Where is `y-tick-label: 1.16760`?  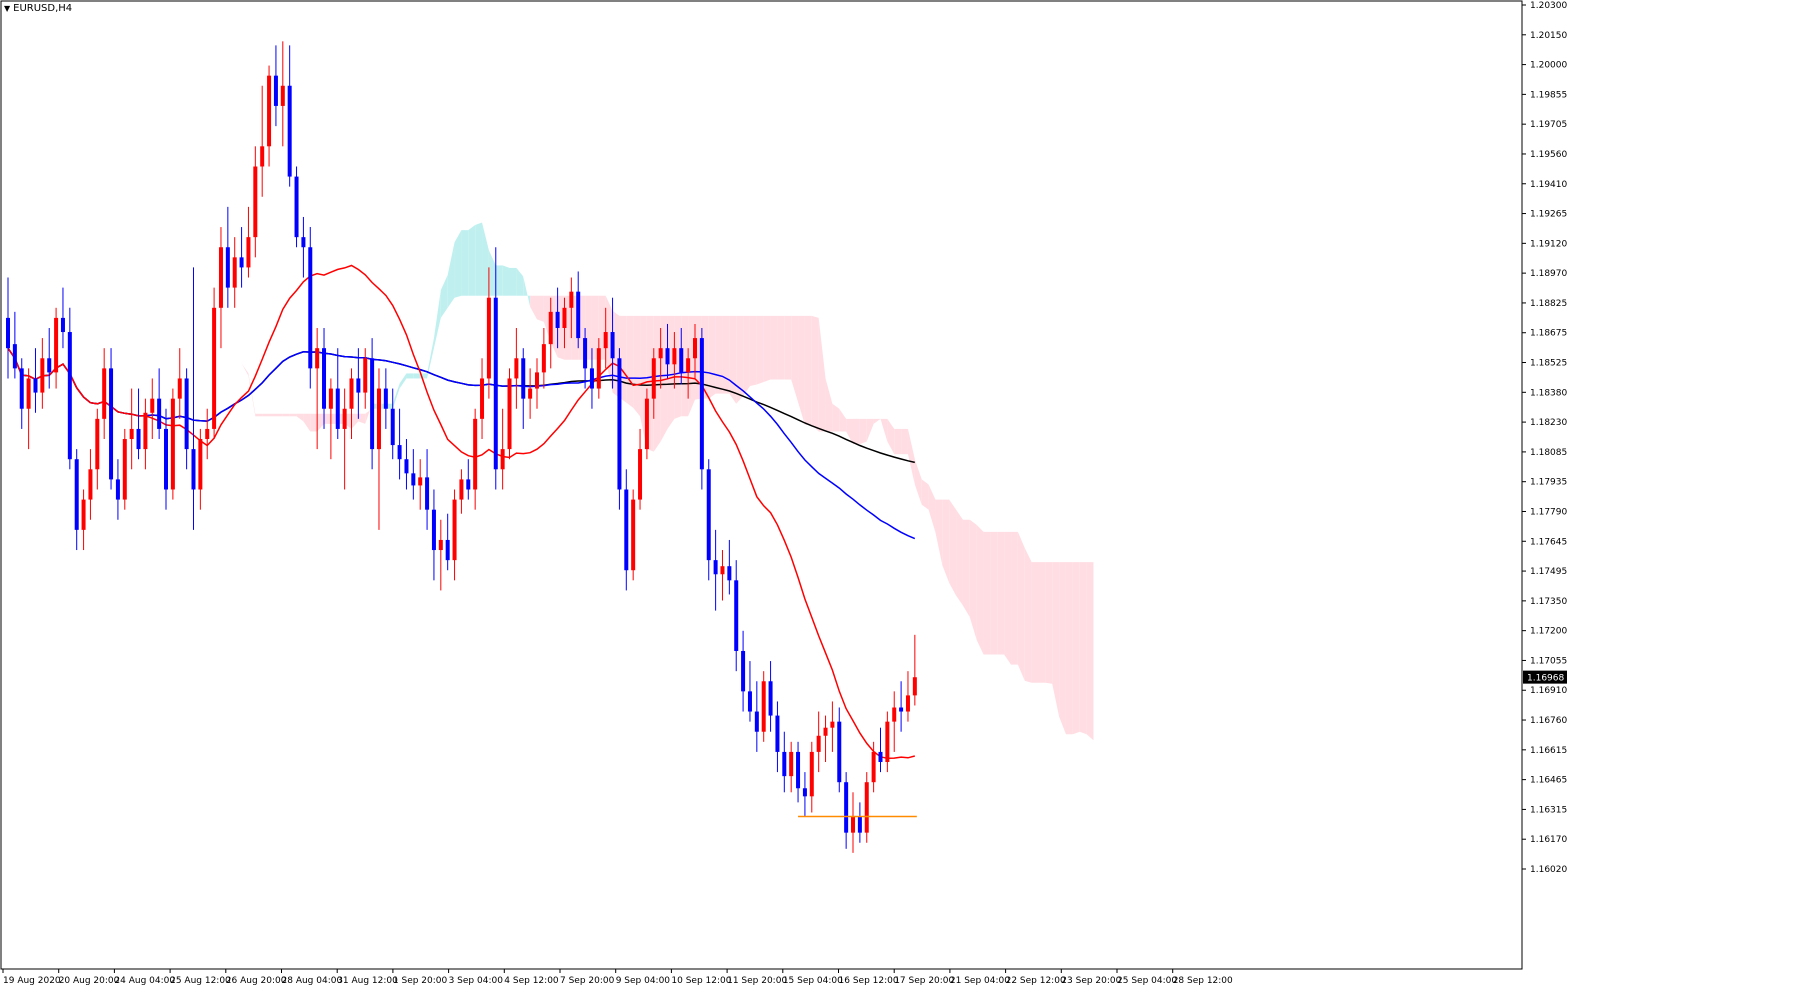 y-tick-label: 1.16760 is located at coordinates (1548, 721).